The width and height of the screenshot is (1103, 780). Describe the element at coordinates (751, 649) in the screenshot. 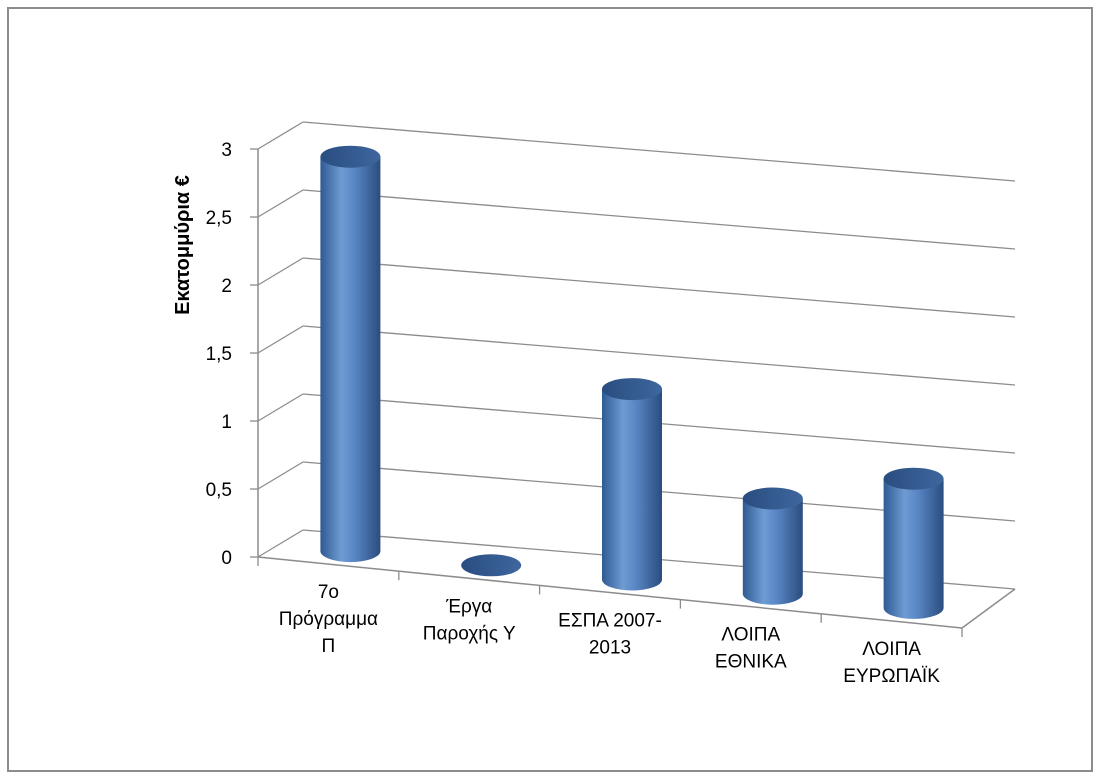

I see `category-label: ΛΟΙΠΑ ΕΘΝΙΚΑ` at that location.